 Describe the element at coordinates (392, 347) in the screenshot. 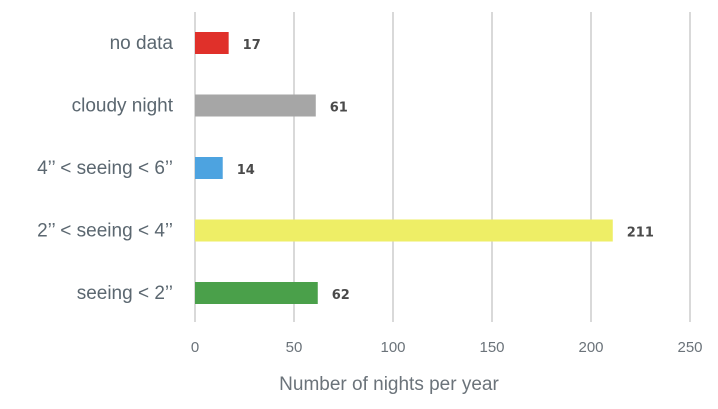

I see `x-tick-label-2: 100` at that location.